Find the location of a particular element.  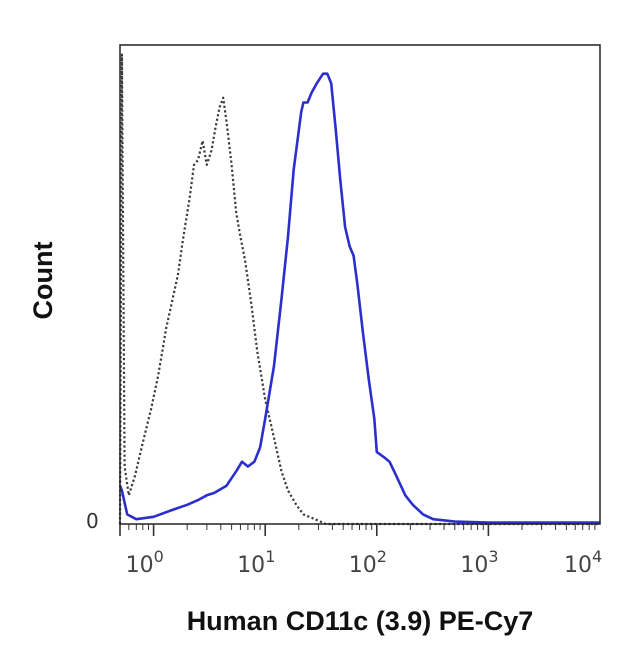

x-axis-ticks: 10⁰ 10¹ 10² 10³ 10⁴ is located at coordinates (360, 551).